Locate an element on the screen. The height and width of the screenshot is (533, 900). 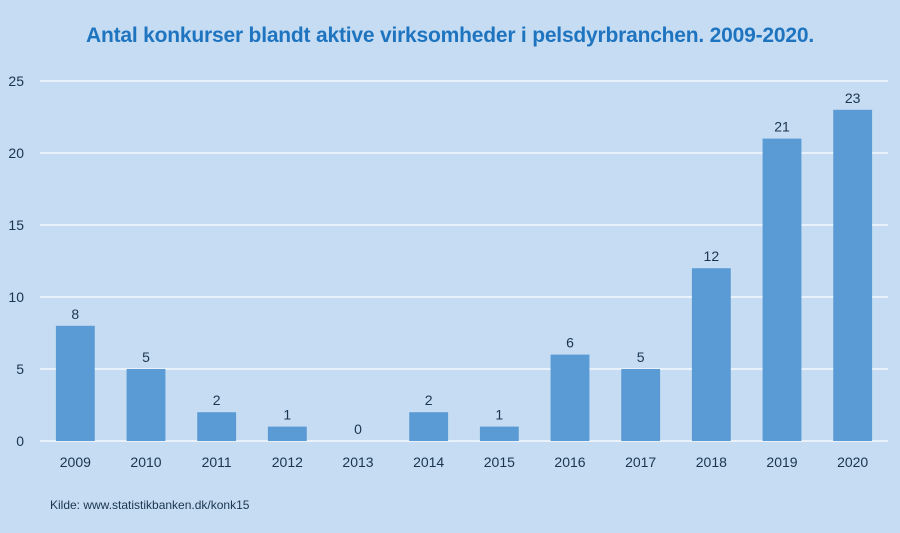
bar-2017 is located at coordinates (641, 405).